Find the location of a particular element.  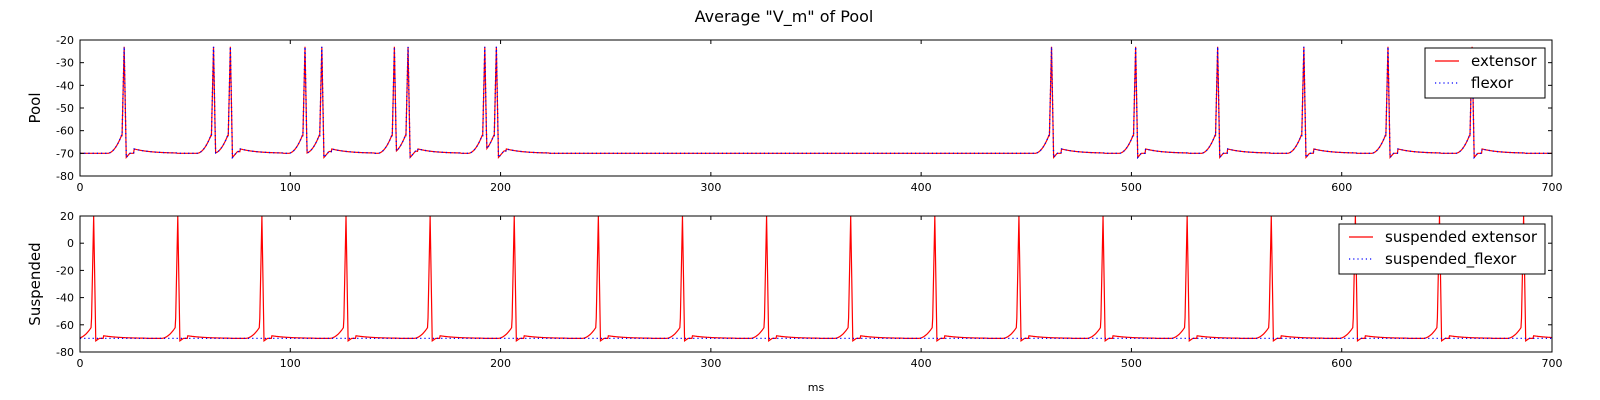

y-tick-label: -50 is located at coordinates (65, 108).